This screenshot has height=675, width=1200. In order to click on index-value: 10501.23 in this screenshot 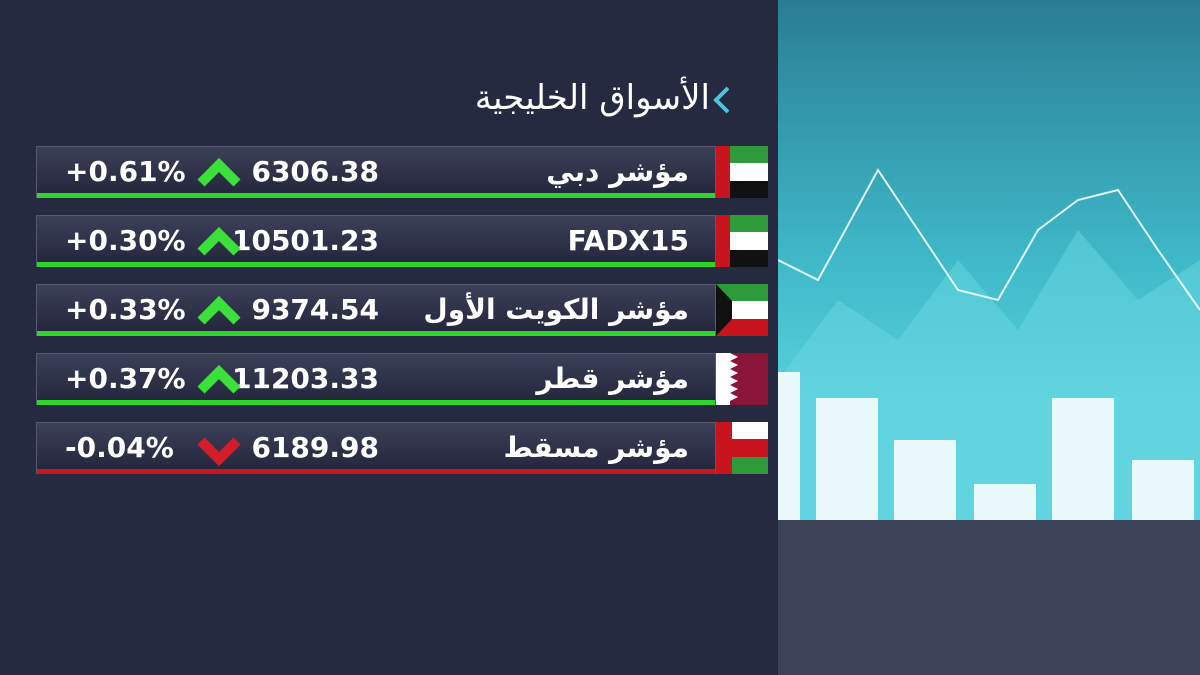, I will do `click(305, 240)`.